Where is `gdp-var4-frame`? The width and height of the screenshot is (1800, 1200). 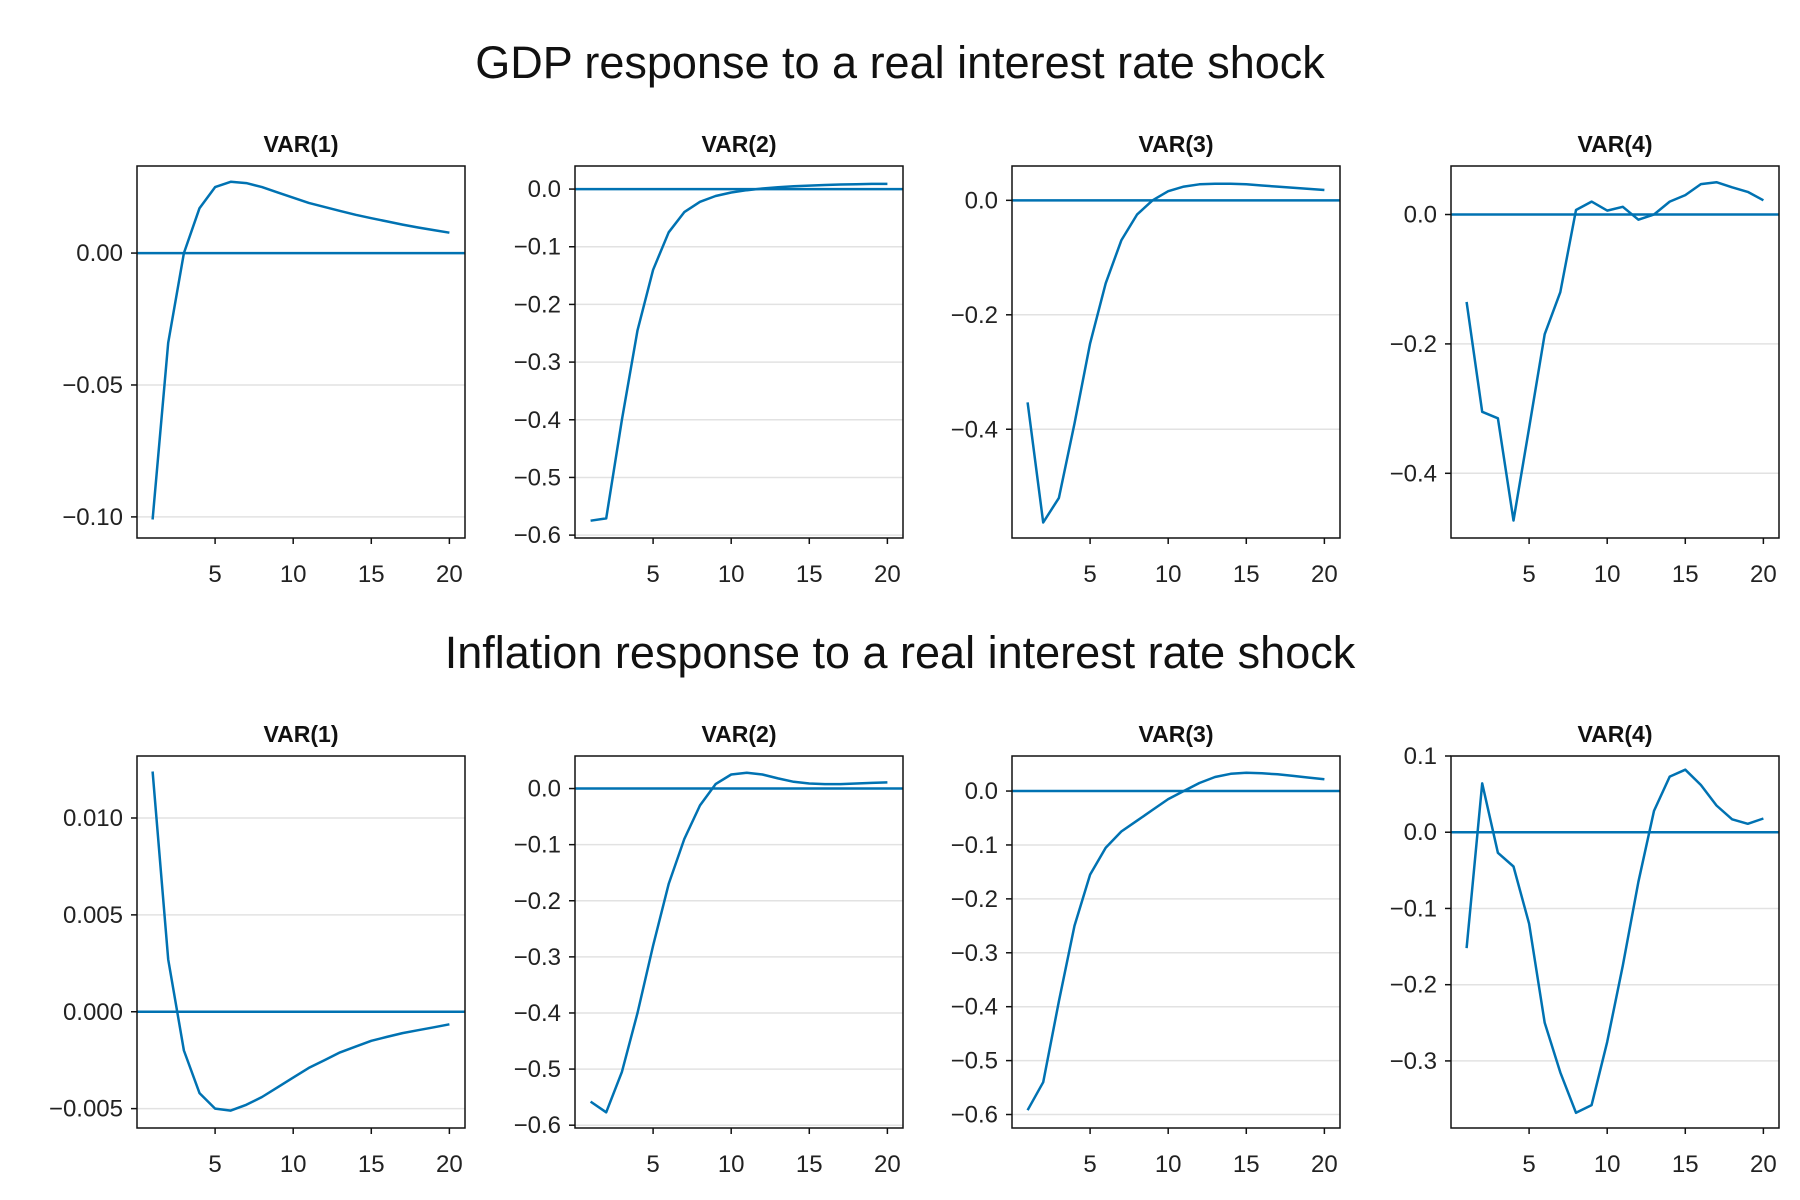 gdp-var4-frame is located at coordinates (1615, 352).